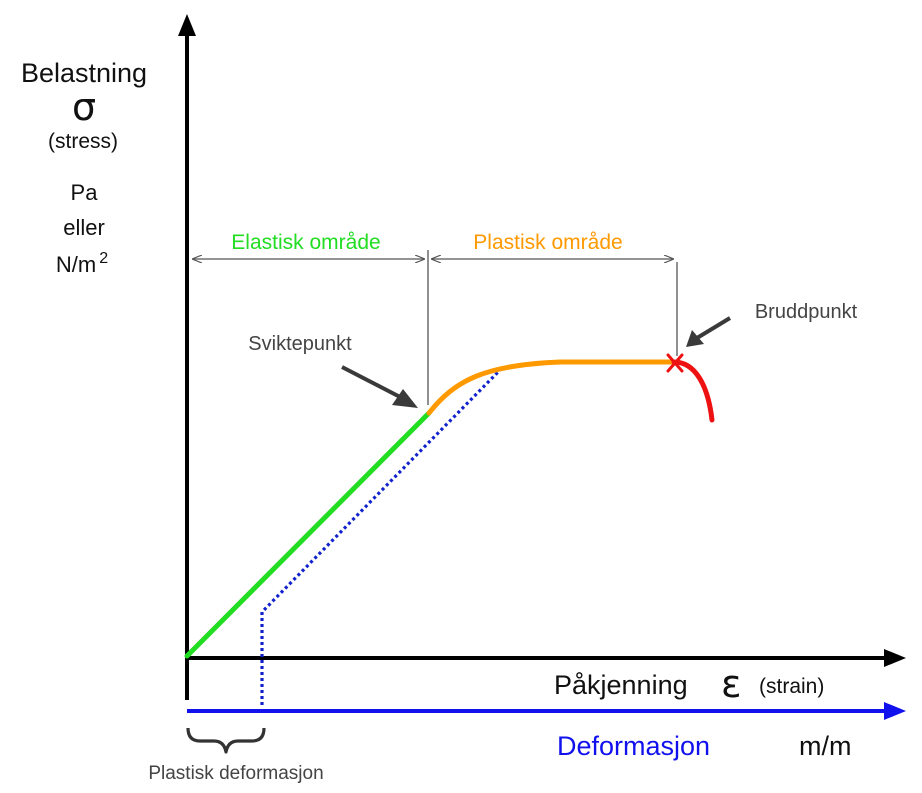  What do you see at coordinates (84, 73) in the screenshot?
I see `y-axis-title: Belastning` at bounding box center [84, 73].